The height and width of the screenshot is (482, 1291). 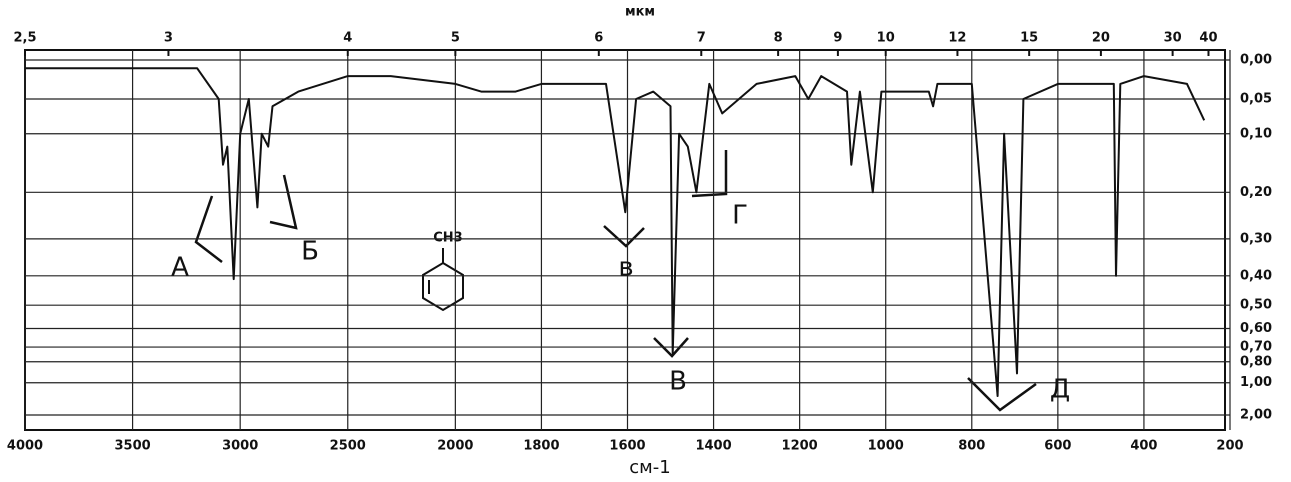 I want to click on top-tick-label: 7, so click(x=701, y=38).